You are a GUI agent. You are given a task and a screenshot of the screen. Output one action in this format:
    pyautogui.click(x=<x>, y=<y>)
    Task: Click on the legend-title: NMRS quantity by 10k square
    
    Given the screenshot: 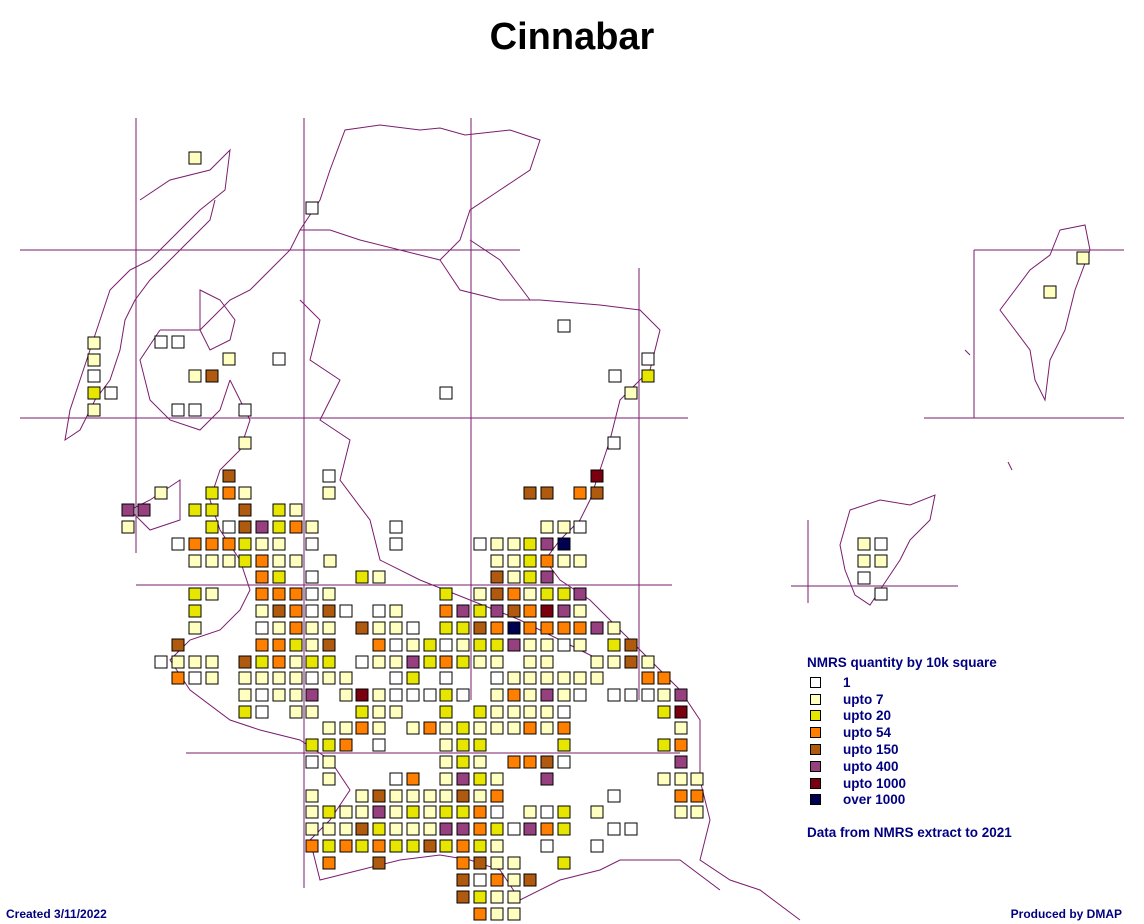 What is the action you would take?
    pyautogui.click(x=902, y=662)
    